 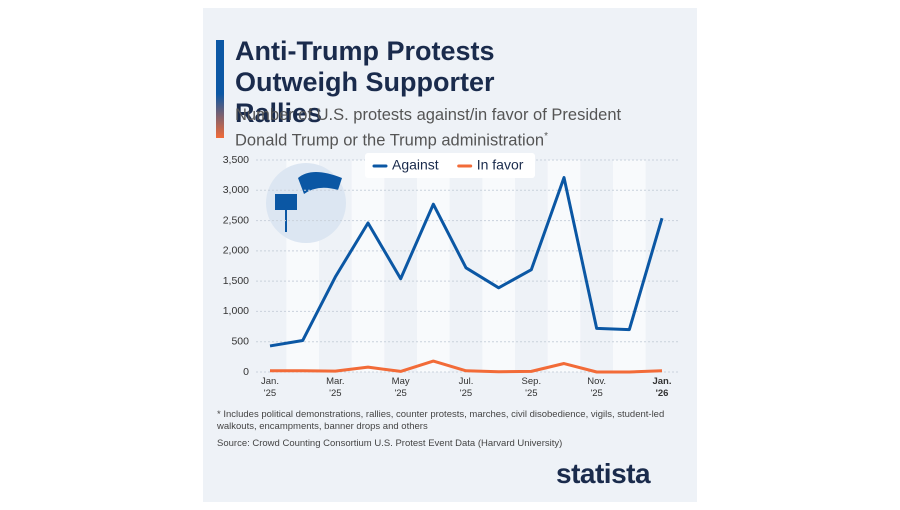 What do you see at coordinates (270, 387) in the screenshot?
I see `x-tick-label: Jan. '25` at bounding box center [270, 387].